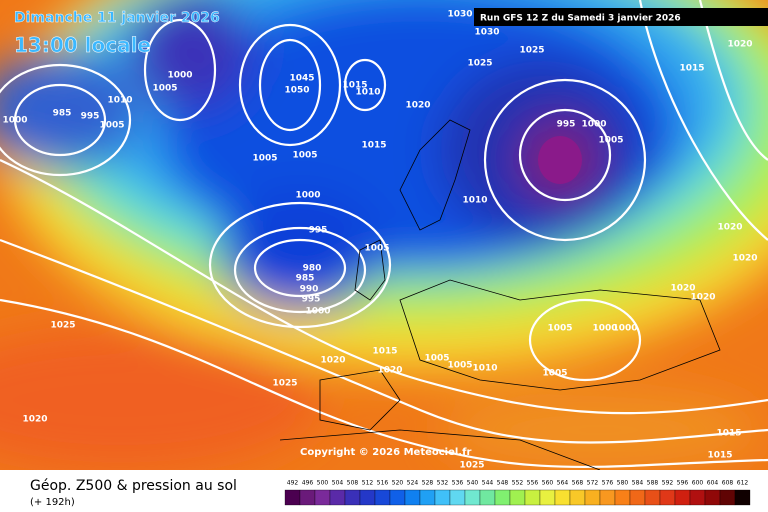 The width and height of the screenshot is (768, 512). Describe the element at coordinates (743, 483) in the screenshot. I see `scale-label: 612` at that location.